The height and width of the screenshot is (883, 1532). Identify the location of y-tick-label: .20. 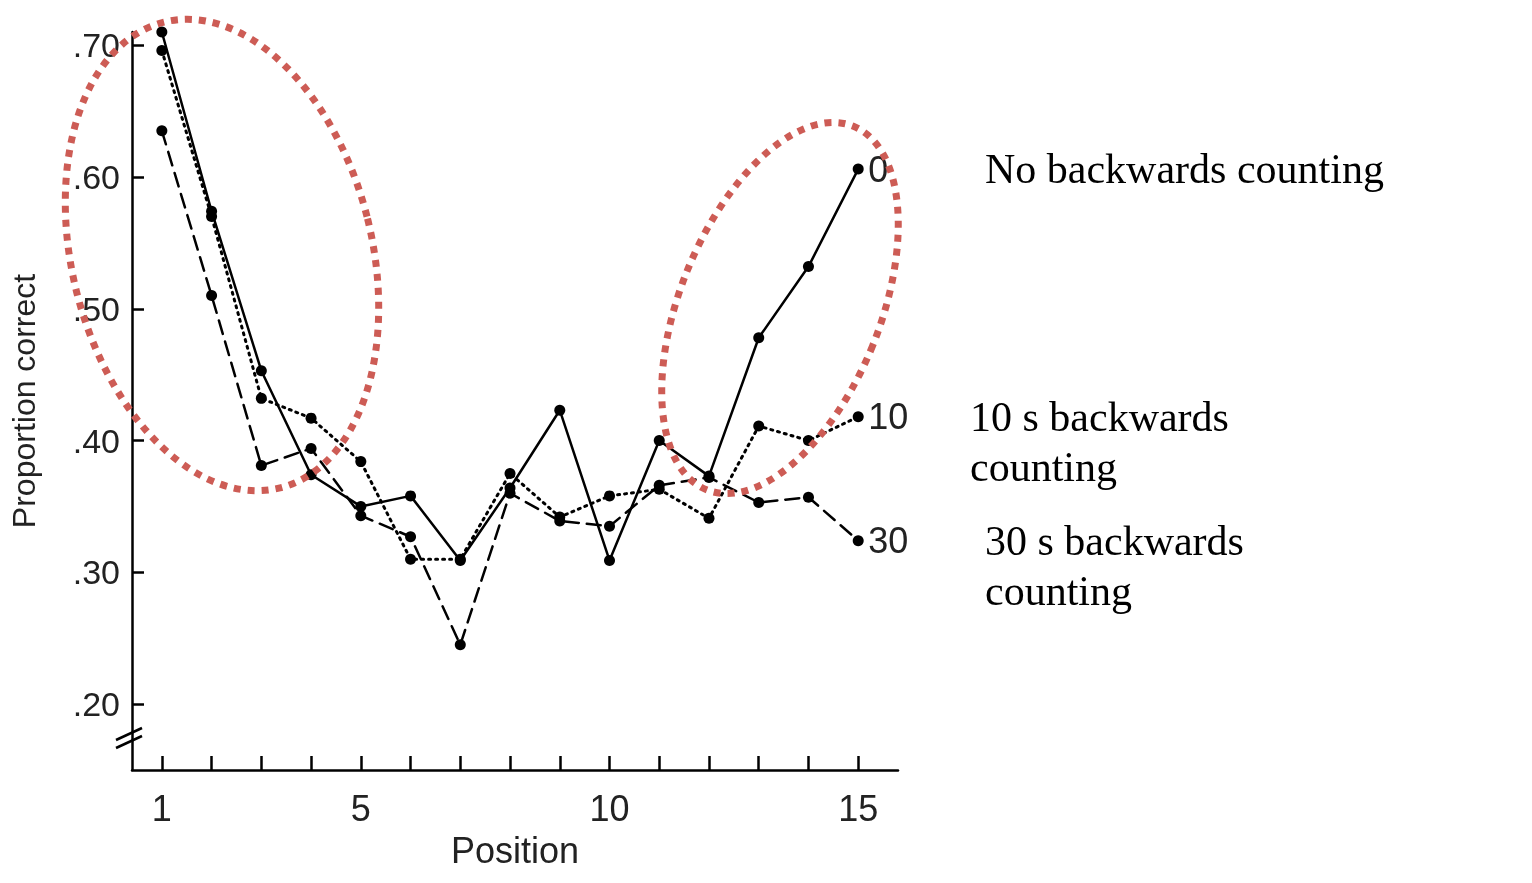
(96, 704).